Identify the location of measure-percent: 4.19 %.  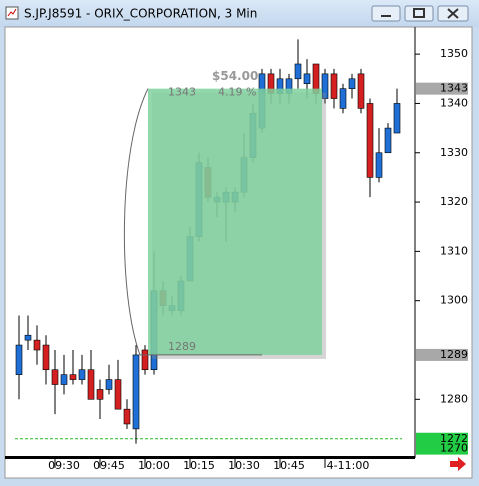
(237, 92).